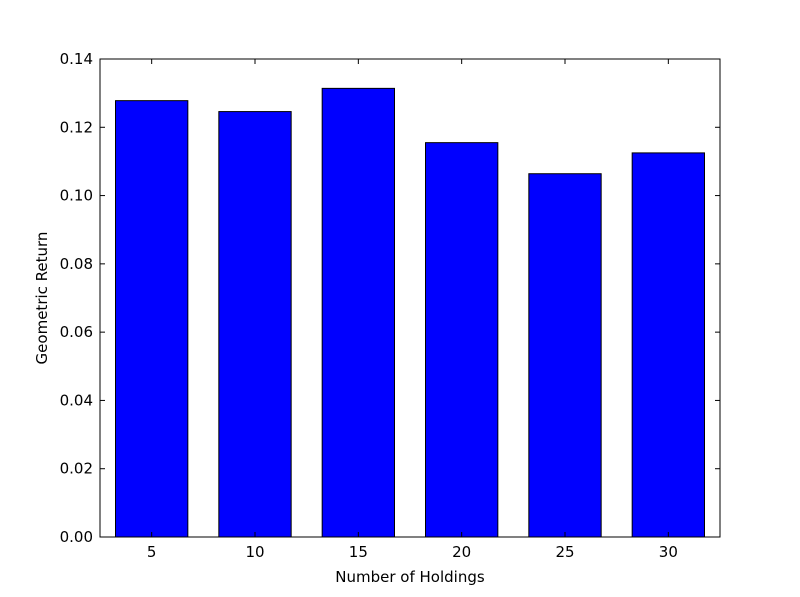 Image resolution: width=800 pixels, height=597 pixels. What do you see at coordinates (76, 469) in the screenshot?
I see `y-tick-label: 0.02` at bounding box center [76, 469].